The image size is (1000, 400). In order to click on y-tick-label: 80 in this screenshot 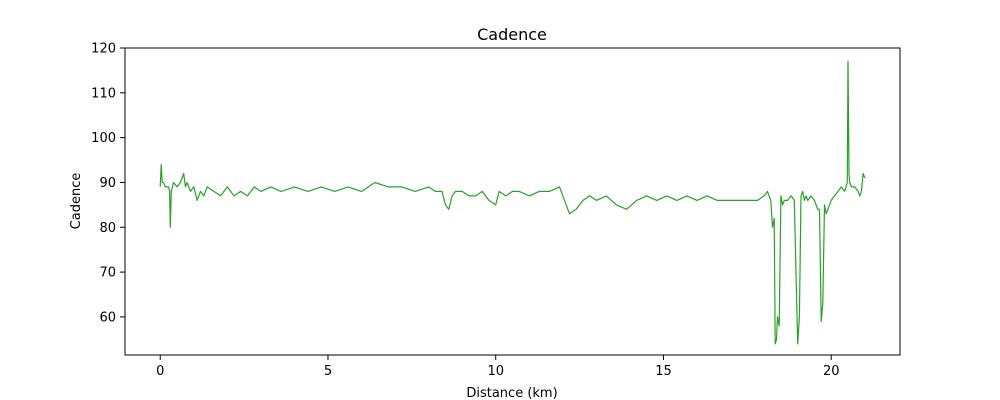, I will do `click(107, 228)`.